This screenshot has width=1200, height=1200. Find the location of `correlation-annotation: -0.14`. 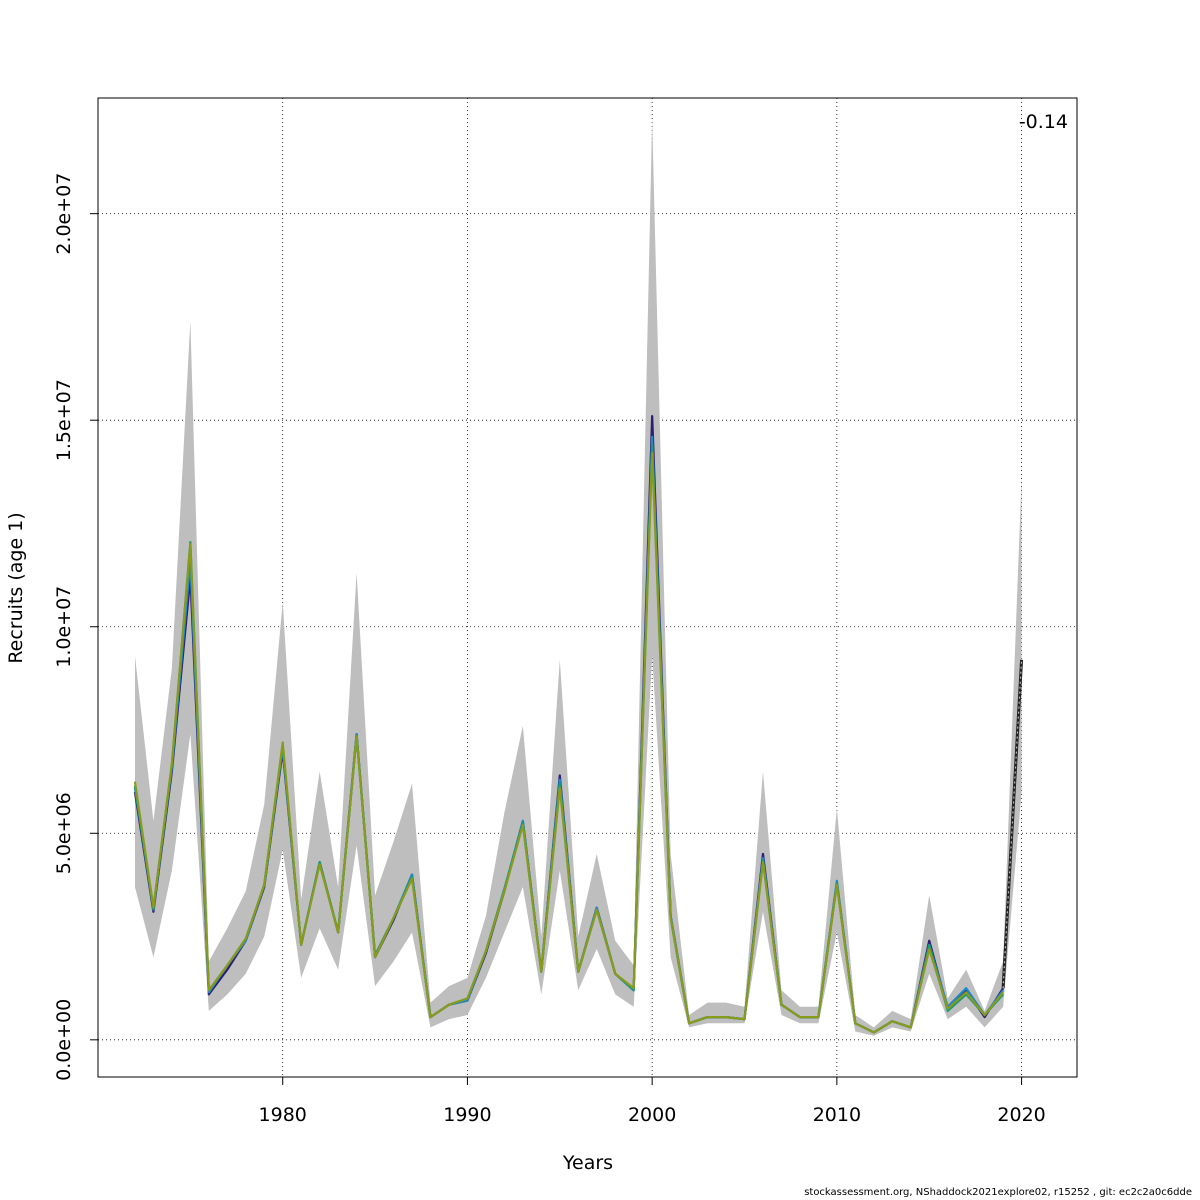

correlation-annotation: -0.14 is located at coordinates (1043, 122).